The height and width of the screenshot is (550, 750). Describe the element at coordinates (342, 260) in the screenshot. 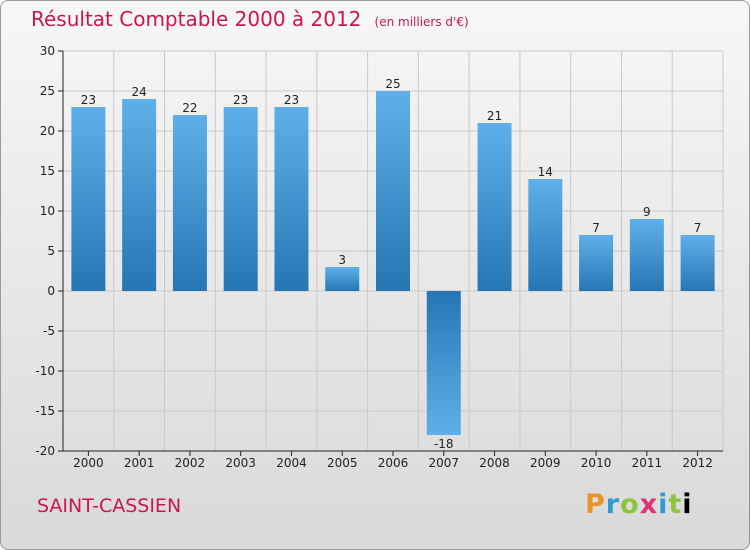

I see `data-label: 3` at that location.